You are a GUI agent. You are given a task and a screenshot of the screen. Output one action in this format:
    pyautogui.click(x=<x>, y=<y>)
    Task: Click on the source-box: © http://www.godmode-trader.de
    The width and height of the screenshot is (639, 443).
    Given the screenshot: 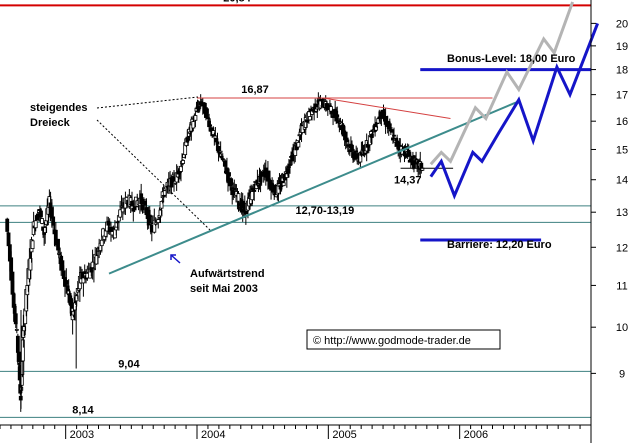 What is the action you would take?
    pyautogui.click(x=403, y=339)
    